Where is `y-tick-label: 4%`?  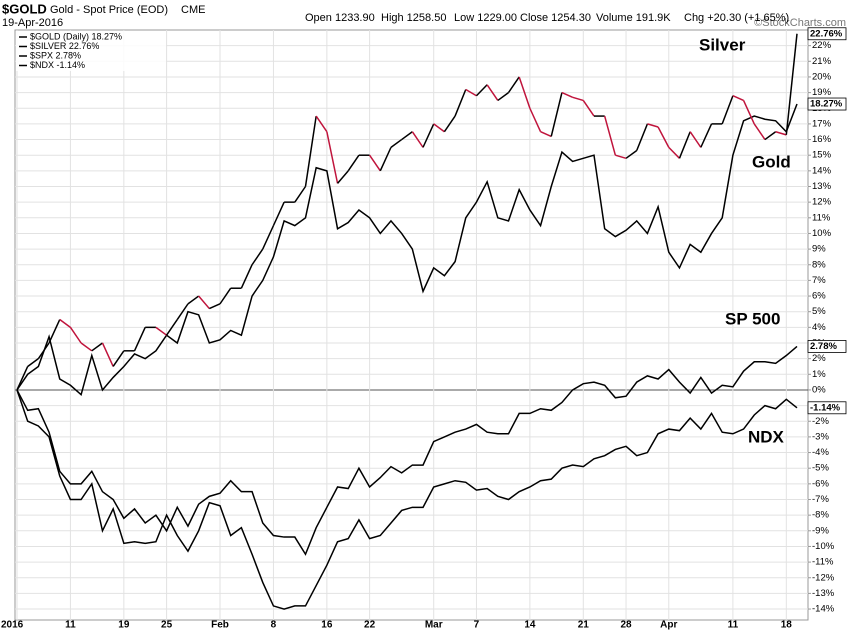 y-tick-label: 4% is located at coordinates (819, 327).